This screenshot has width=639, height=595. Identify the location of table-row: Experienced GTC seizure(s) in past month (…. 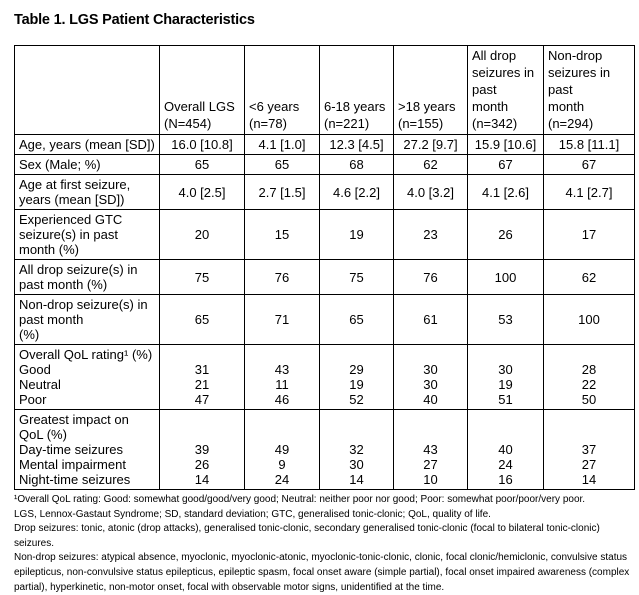
(324, 234).